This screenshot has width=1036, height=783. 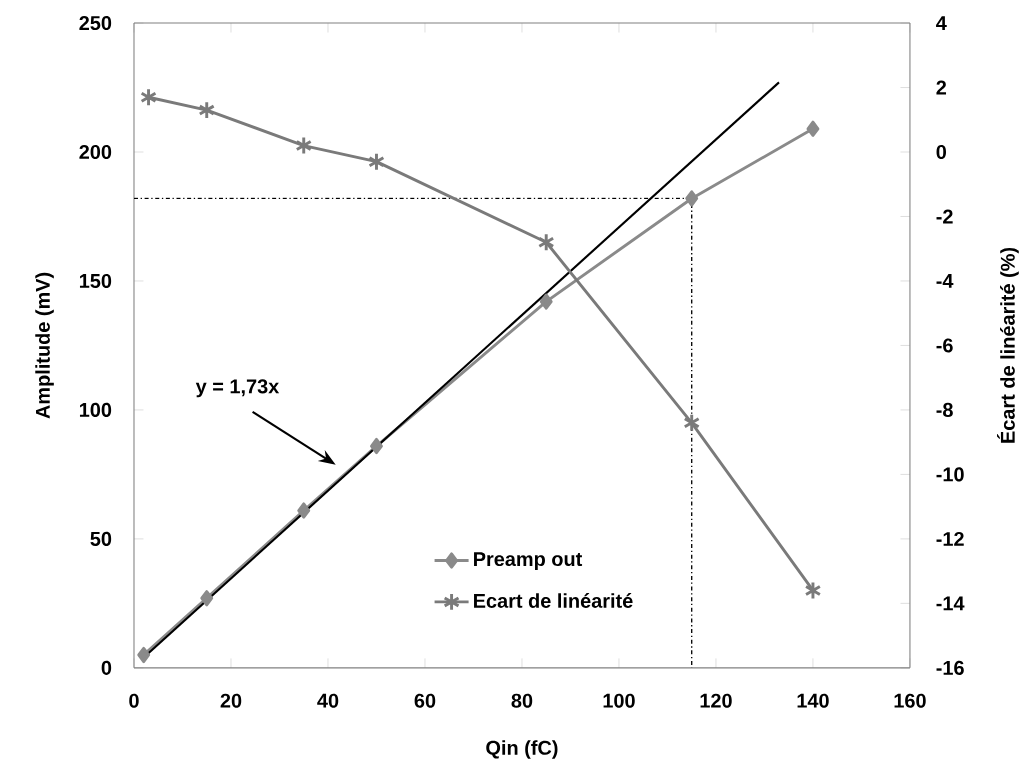 I want to click on y2-tick-label: 4, so click(x=941, y=23).